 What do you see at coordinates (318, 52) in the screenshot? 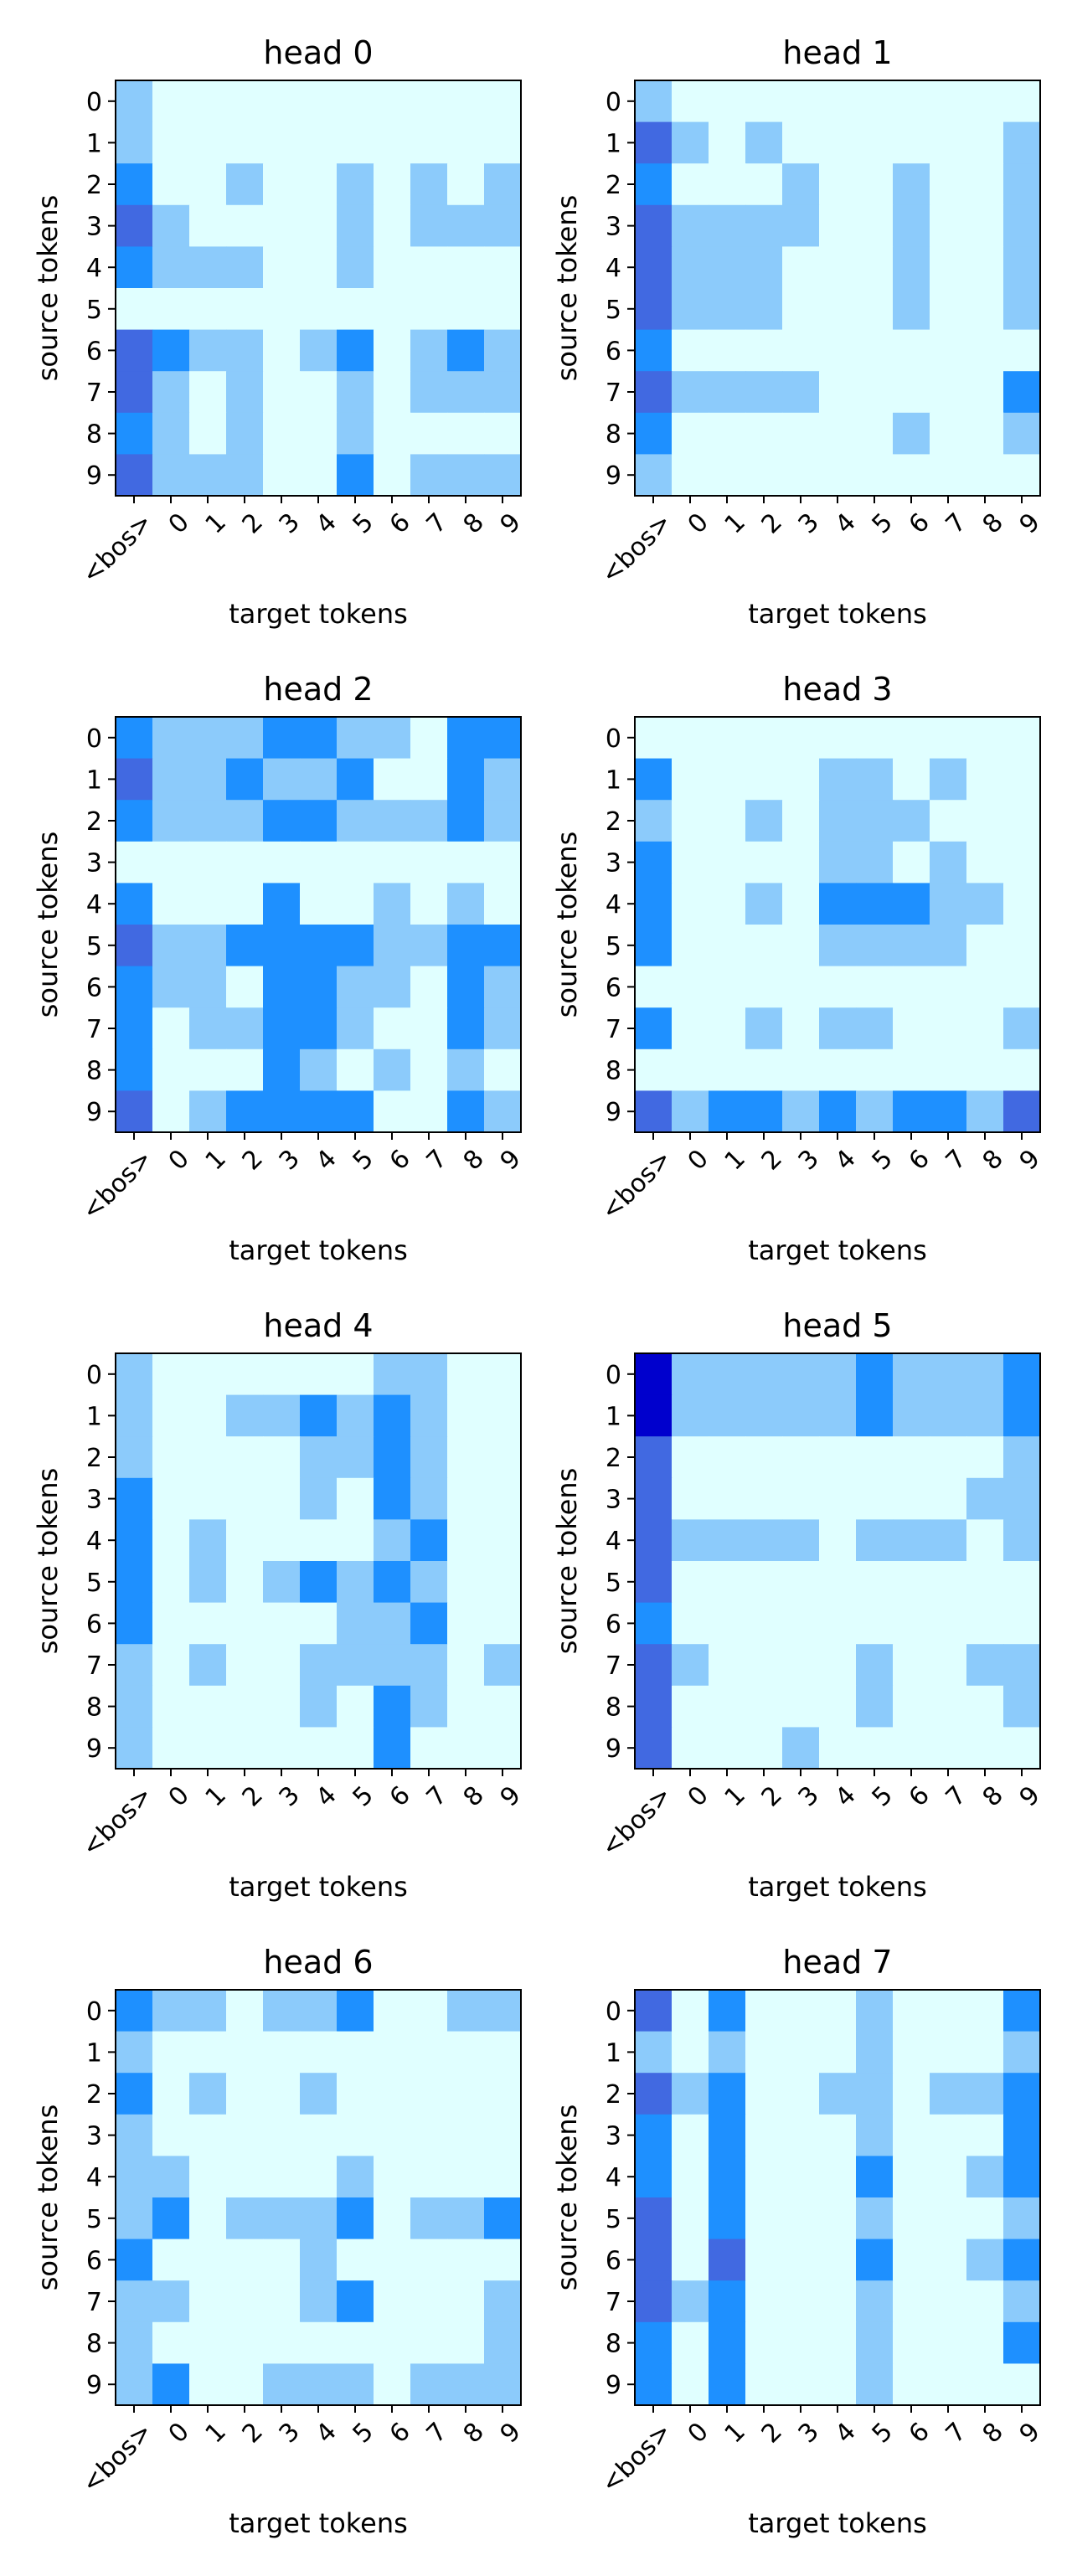
I see `panel-title: head 0` at bounding box center [318, 52].